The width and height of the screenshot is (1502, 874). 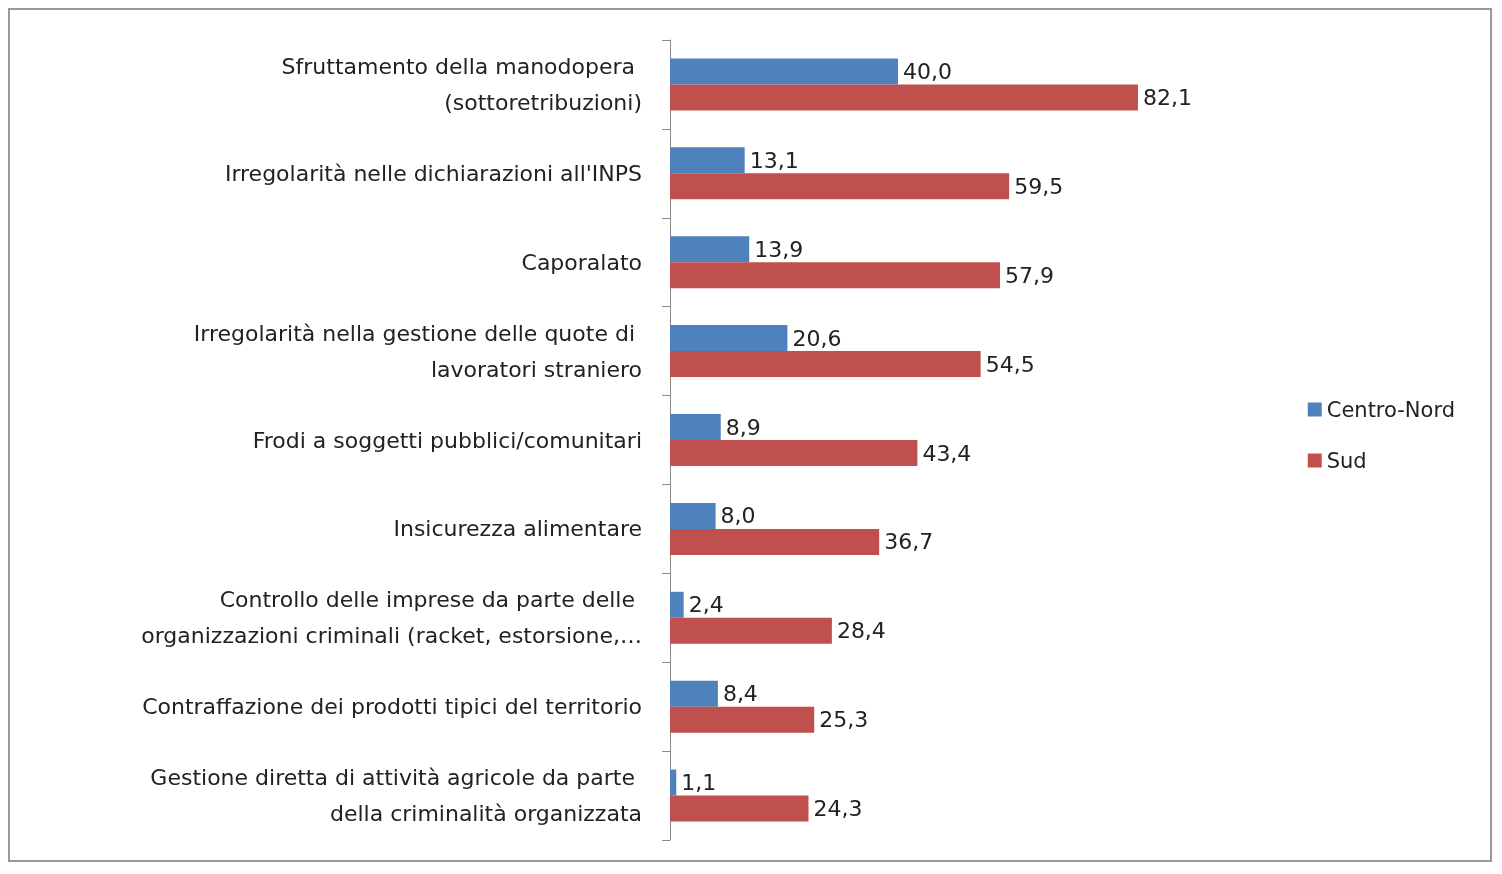 I want to click on y-tick-label: Frodi a soggetti pubblici/comunitari, so click(x=447, y=440).